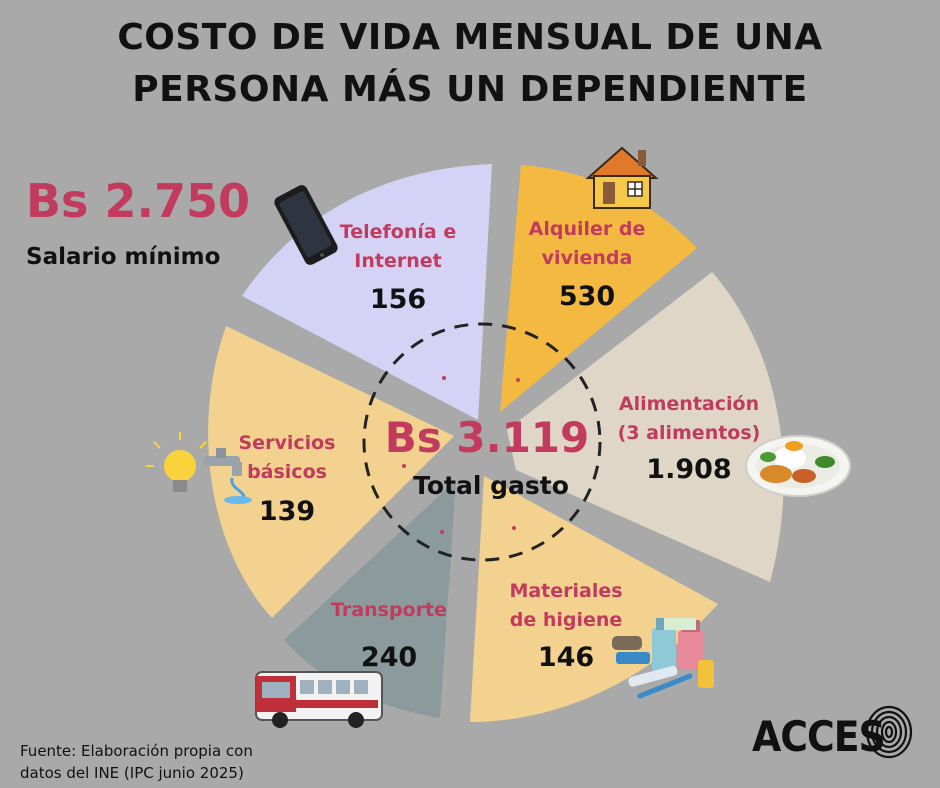 This screenshot has height=788, width=940. What do you see at coordinates (470, 89) in the screenshot?
I see `title-line-2: PERSONA MÁS UN DEPENDIENTE` at bounding box center [470, 89].